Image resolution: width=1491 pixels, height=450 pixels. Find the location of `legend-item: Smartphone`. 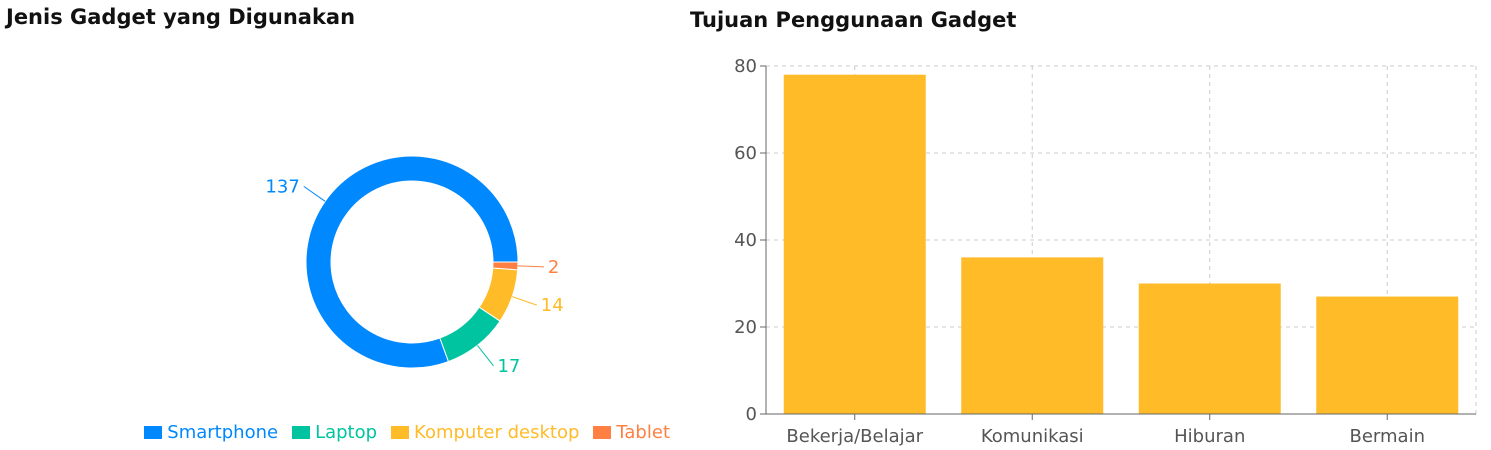

legend-item: Smartphone is located at coordinates (211, 432).